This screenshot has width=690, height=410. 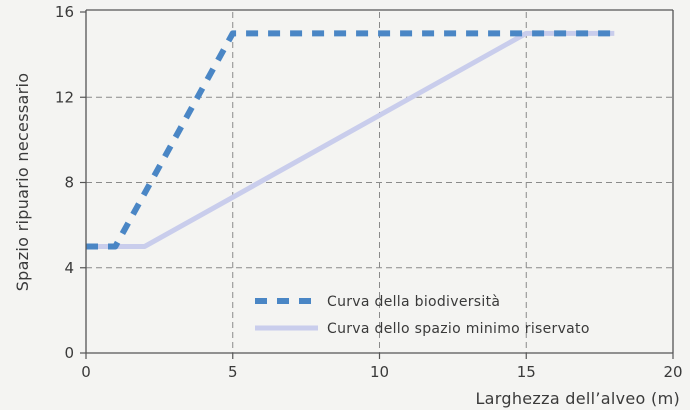 What do you see at coordinates (458, 329) in the screenshot?
I see `legend-label-2: Curva dello spazio minimo riservato` at bounding box center [458, 329].